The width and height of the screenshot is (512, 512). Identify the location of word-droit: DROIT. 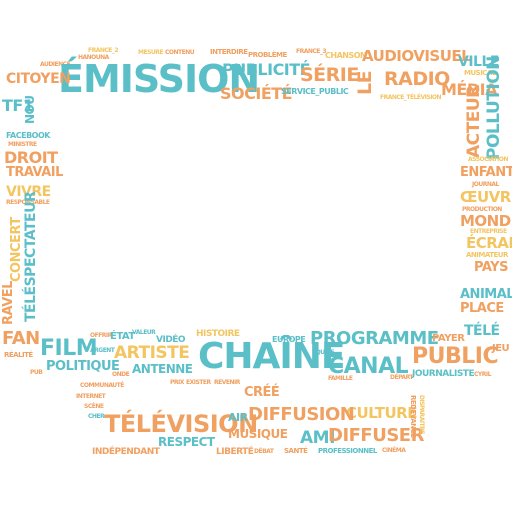
(31, 157).